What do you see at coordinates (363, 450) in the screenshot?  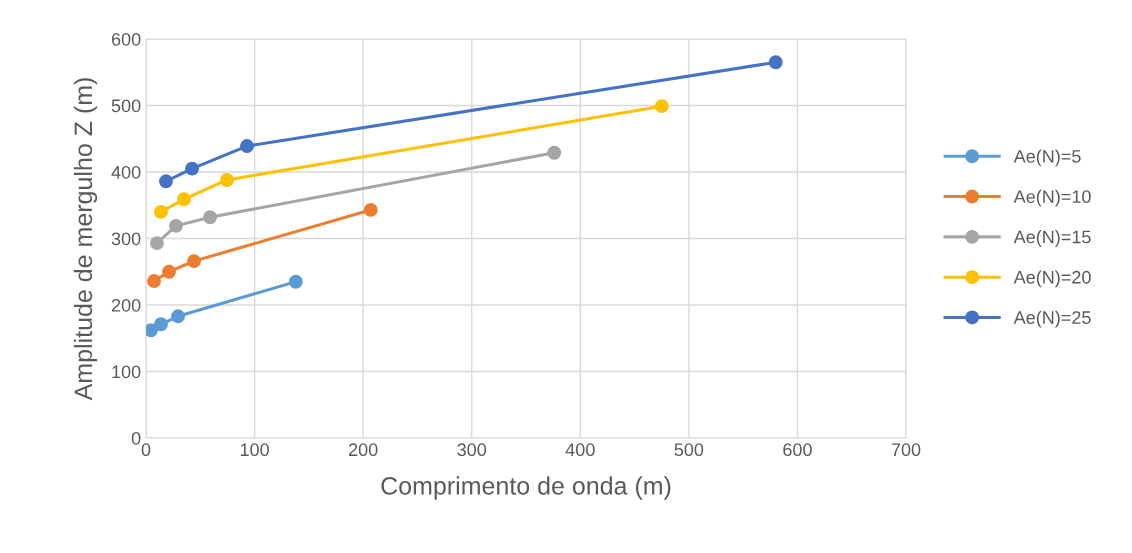 I see `x-tick-label: 200` at bounding box center [363, 450].